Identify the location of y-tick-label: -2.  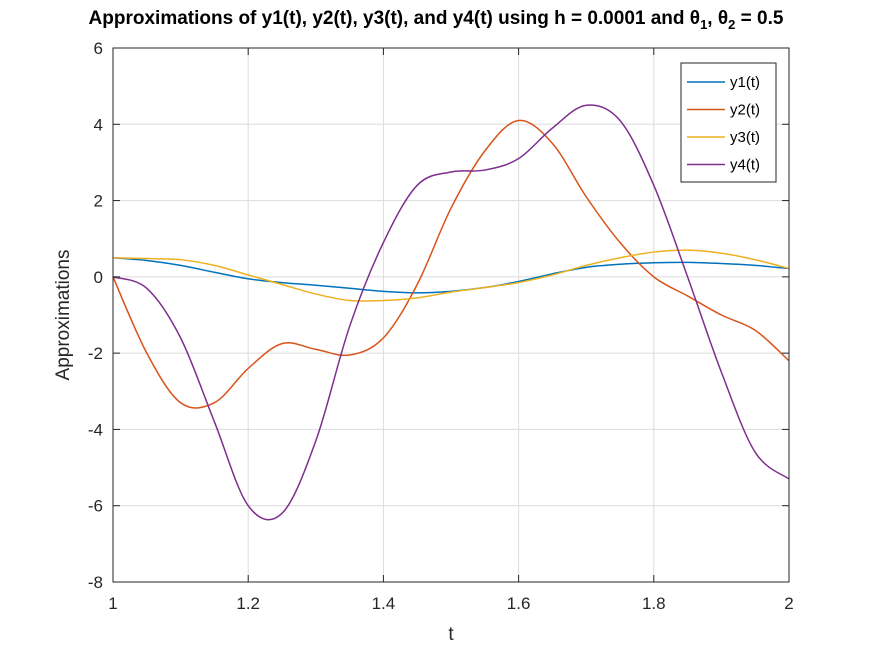
(95, 353).